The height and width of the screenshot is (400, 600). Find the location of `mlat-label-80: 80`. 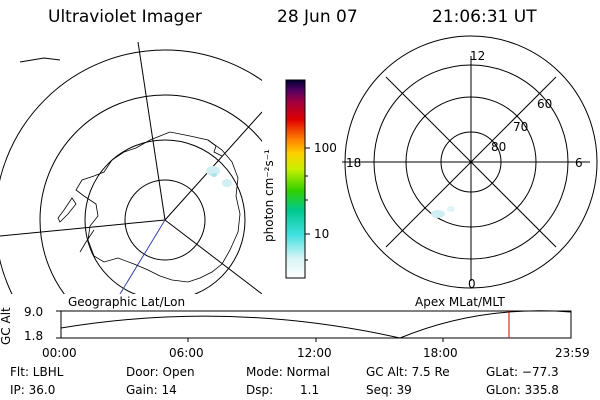

mlat-label-80: 80 is located at coordinates (499, 147).